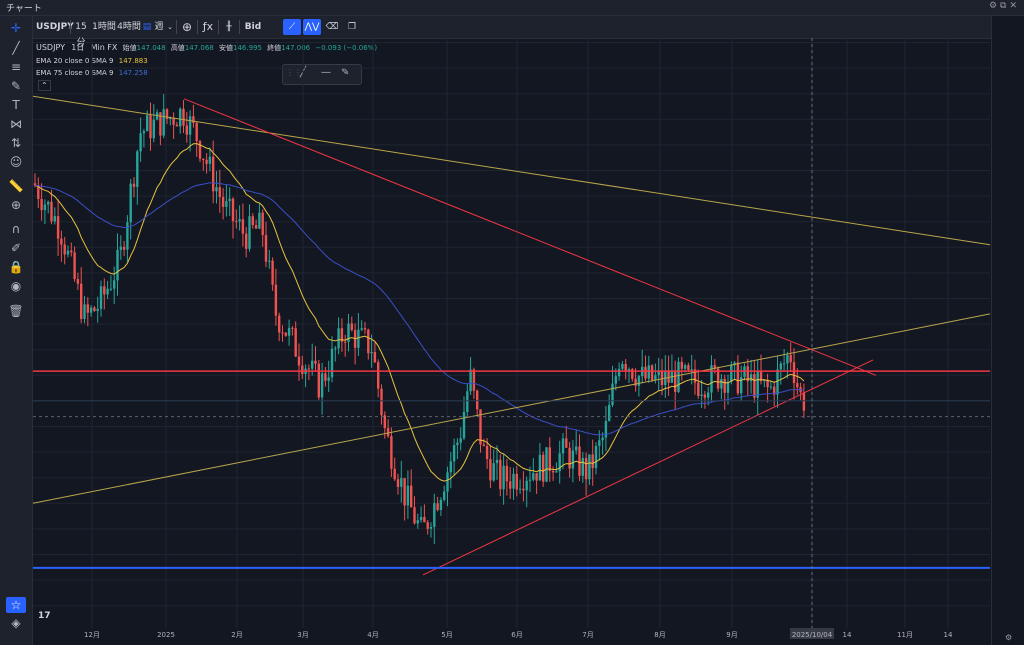 This screenshot has height=645, width=1024. What do you see at coordinates (16, 205) in the screenshot?
I see `zoom-icon: ⊕` at bounding box center [16, 205].